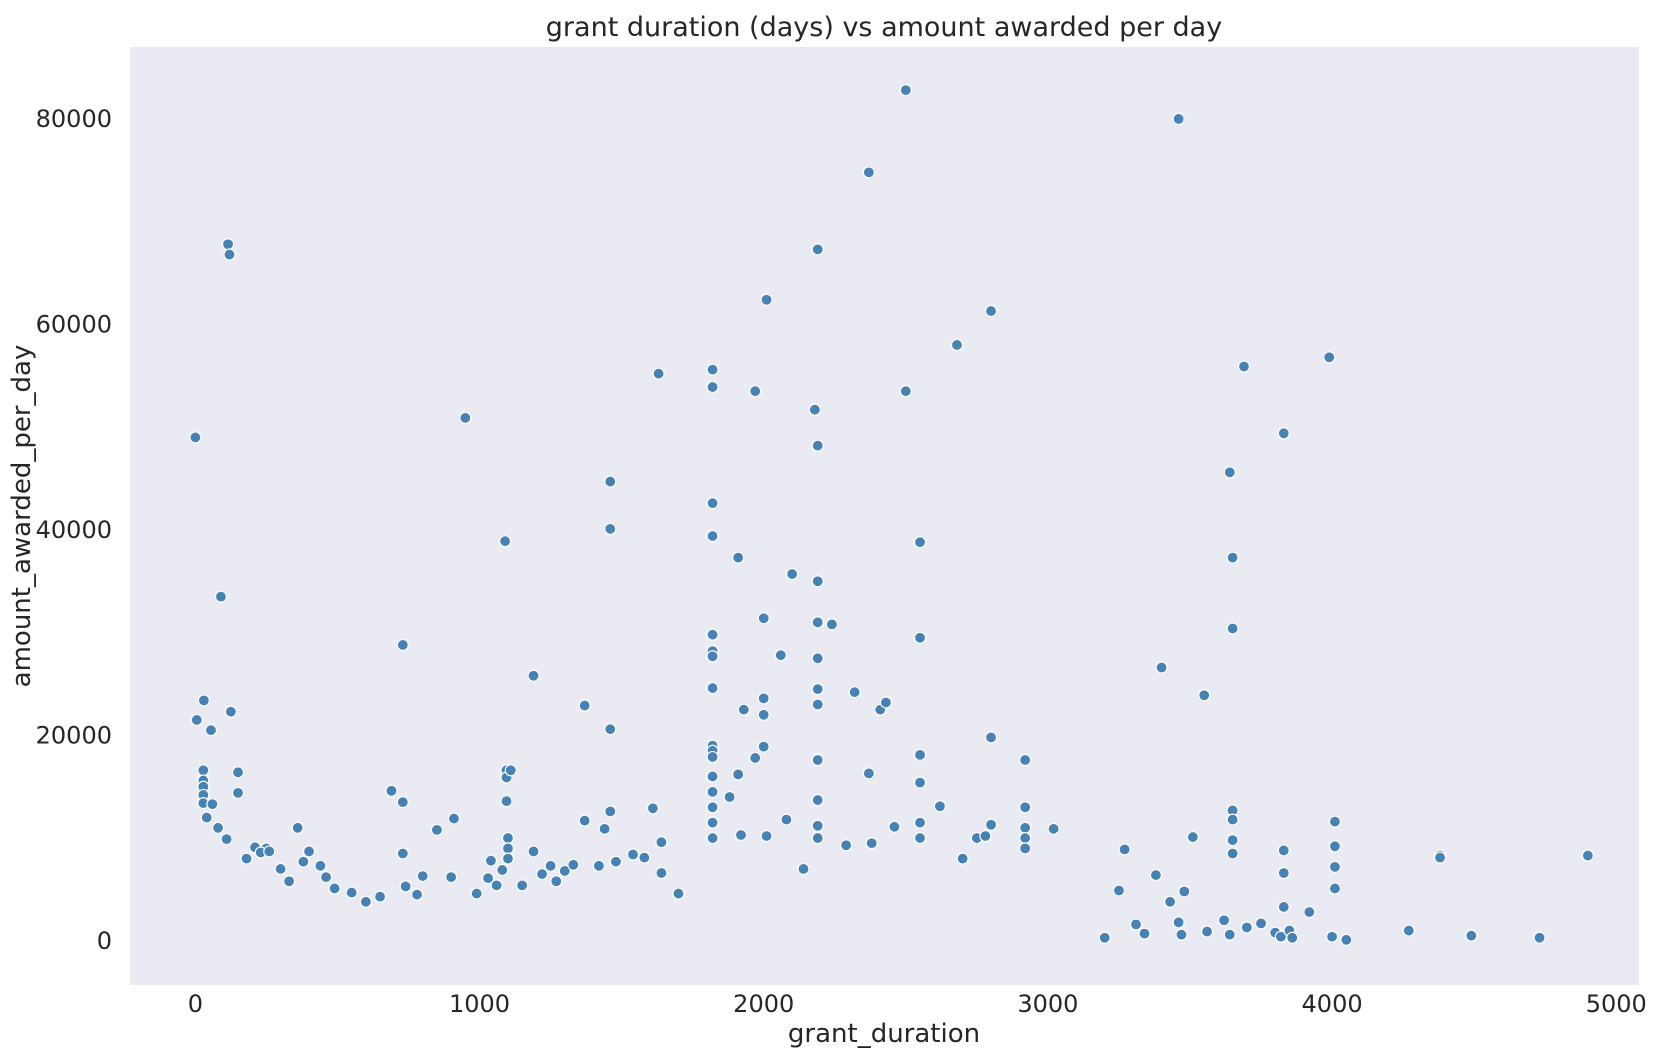 The height and width of the screenshot is (1052, 1654). What do you see at coordinates (1332, 1004) in the screenshot?
I see `x-tick-label: 4000` at bounding box center [1332, 1004].